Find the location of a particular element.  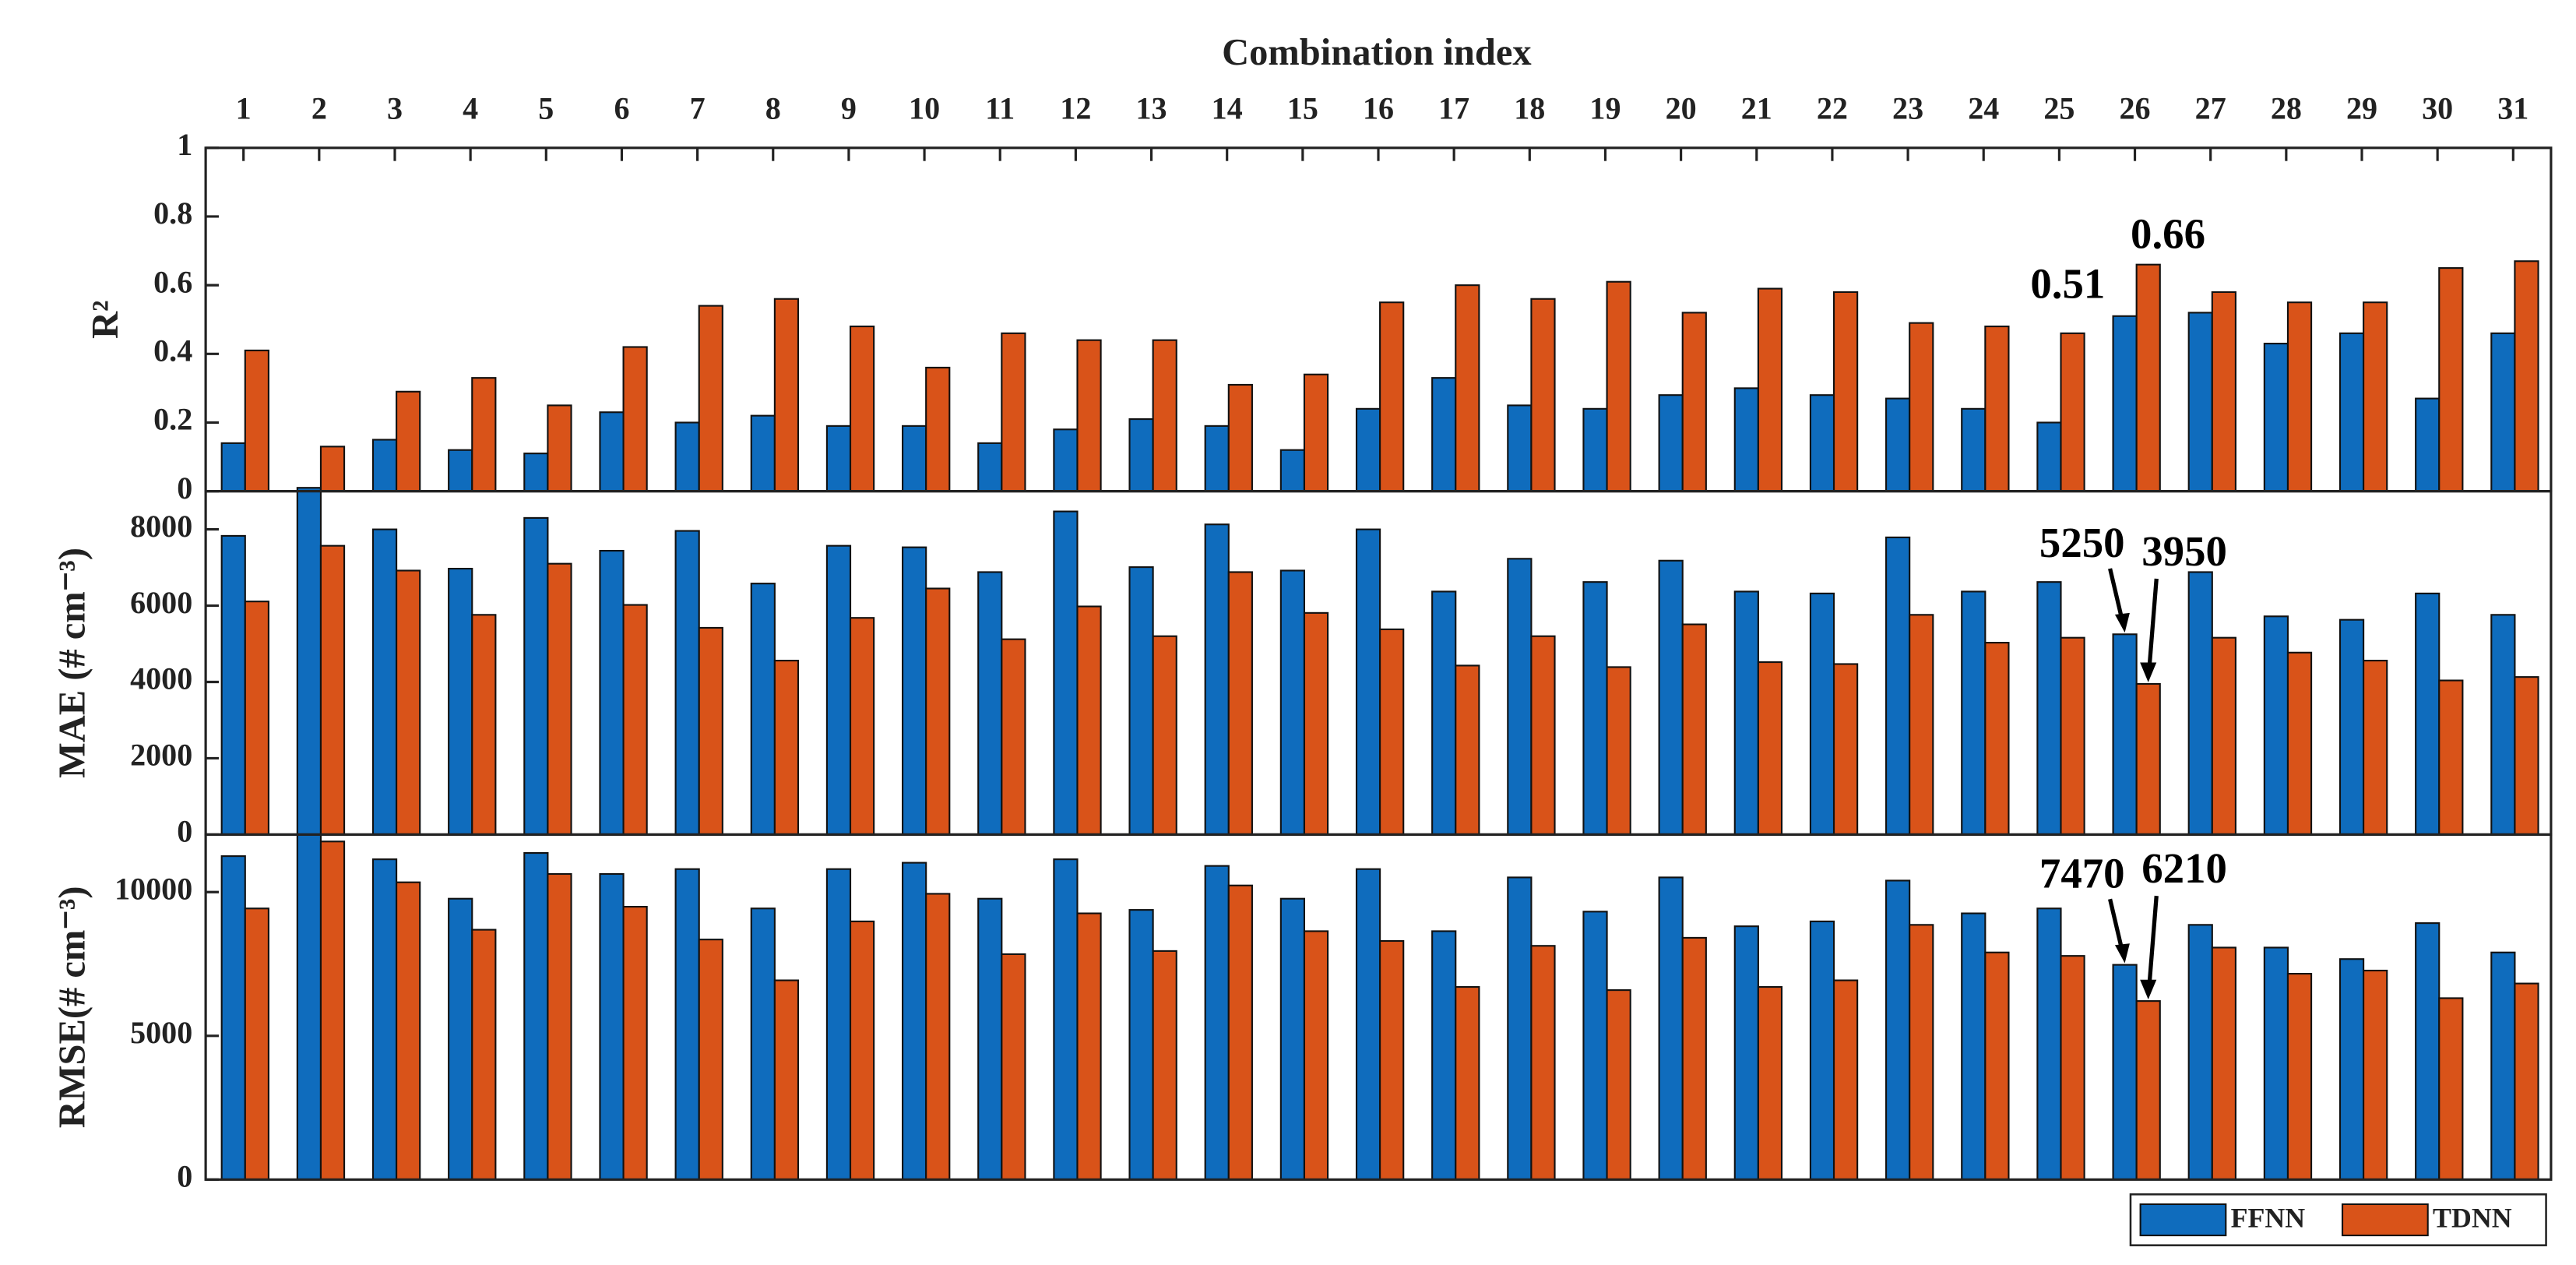

x-tick-label: 15 is located at coordinates (1302, 108).